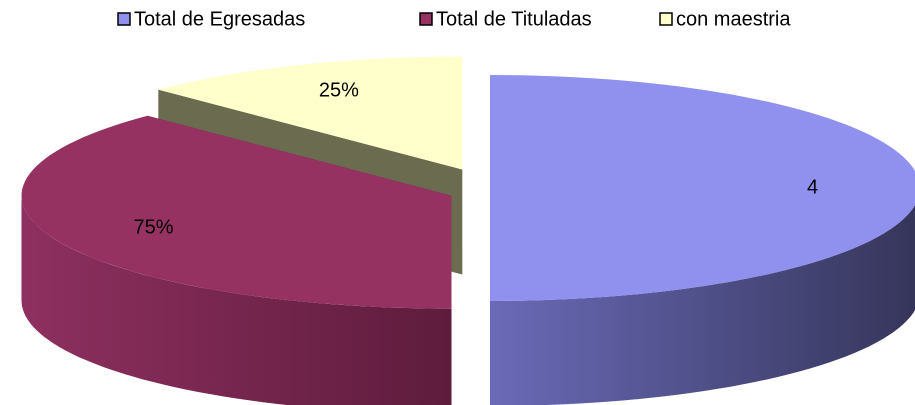 Image resolution: width=915 pixels, height=405 pixels. I want to click on legend-label: con maestria, so click(733, 19).